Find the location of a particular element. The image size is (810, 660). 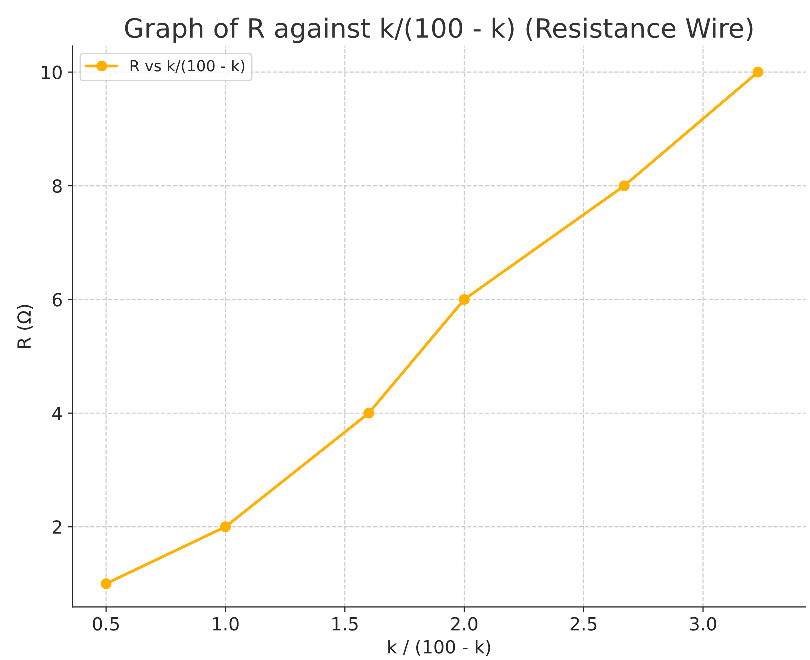

x-tick-label: 1.0 is located at coordinates (226, 624).